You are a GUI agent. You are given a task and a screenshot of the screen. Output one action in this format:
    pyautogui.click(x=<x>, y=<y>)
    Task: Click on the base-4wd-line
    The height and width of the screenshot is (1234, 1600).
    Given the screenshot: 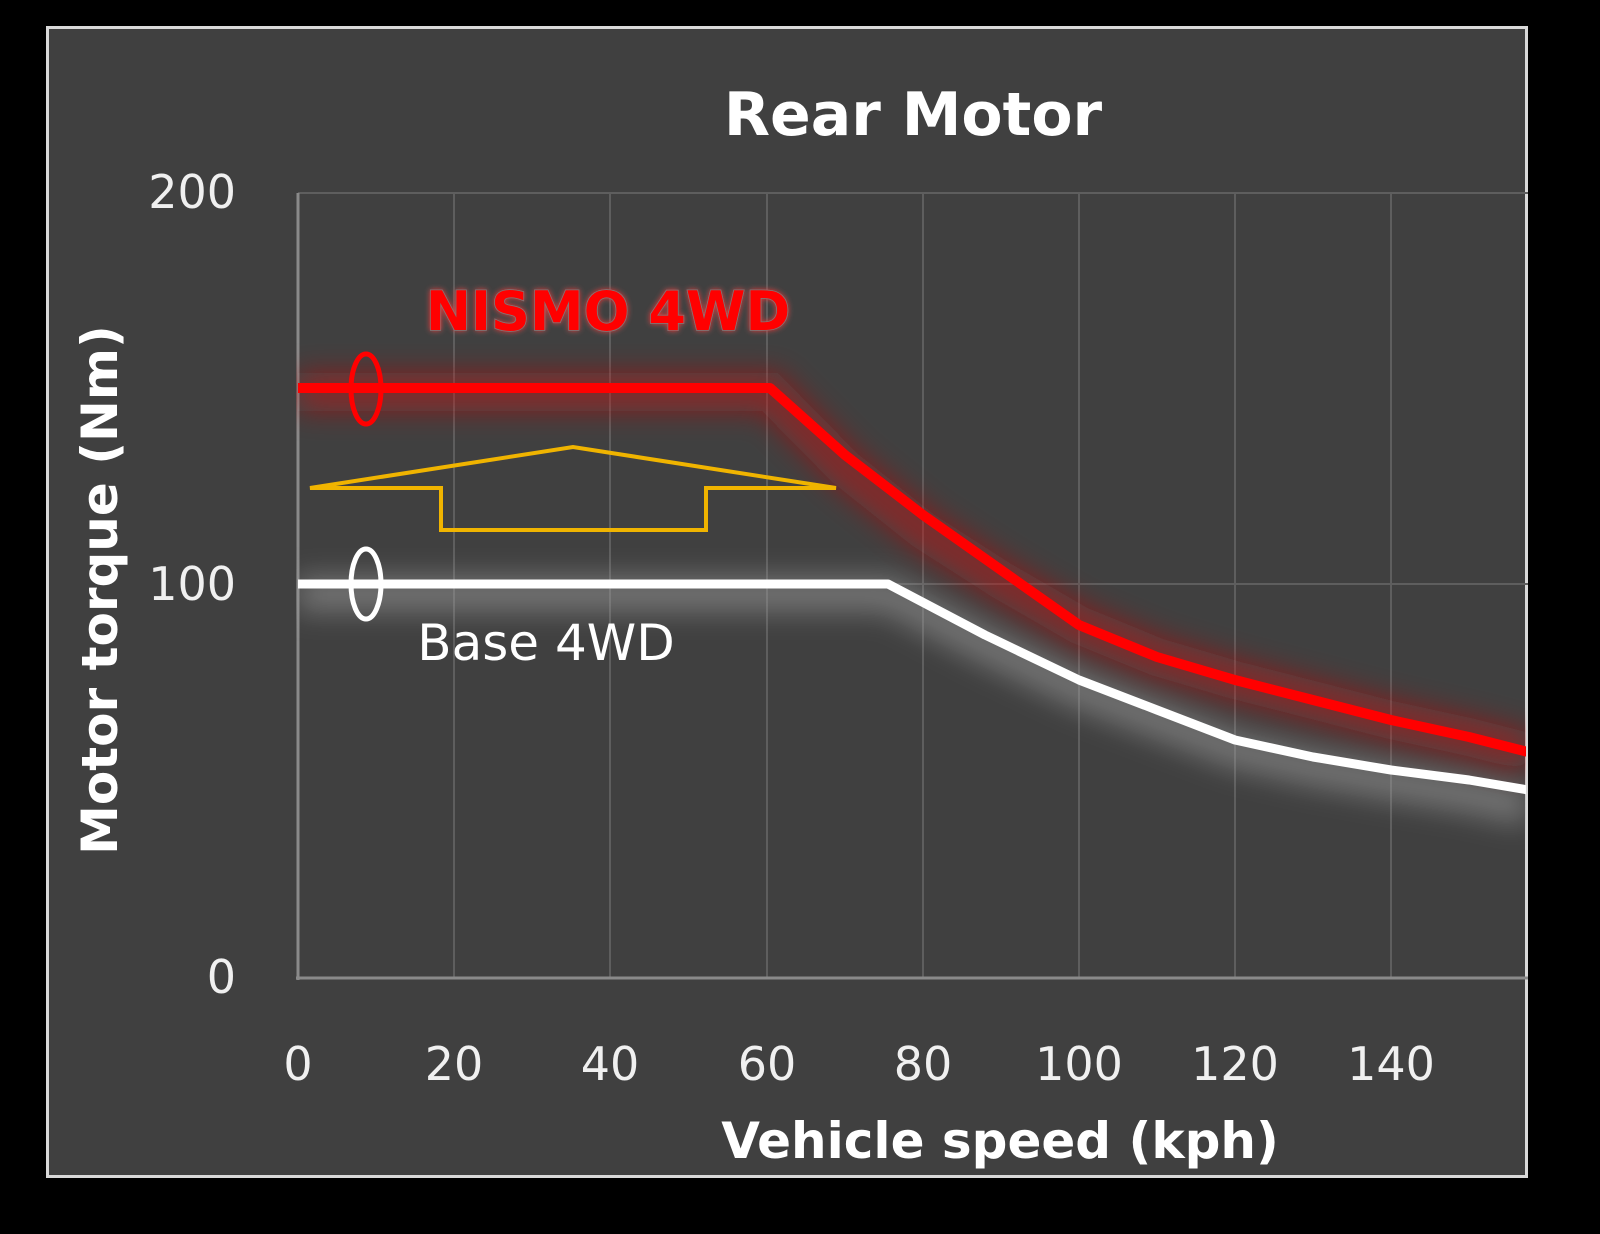 What is the action you would take?
    pyautogui.click(x=912, y=687)
    